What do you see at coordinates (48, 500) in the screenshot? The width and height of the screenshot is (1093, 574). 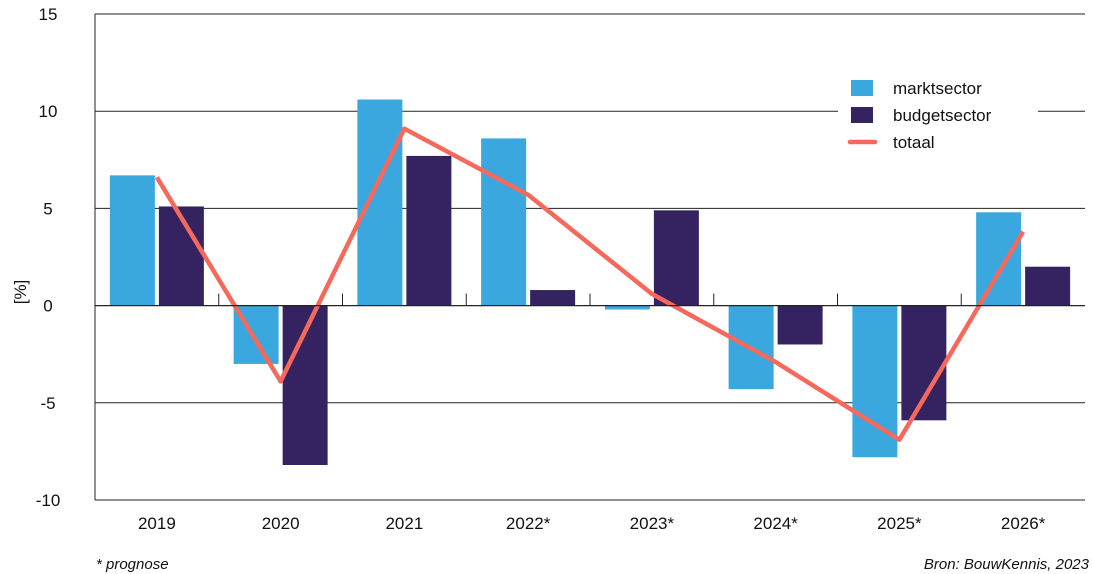 I see `y-tick-label: -10` at bounding box center [48, 500].